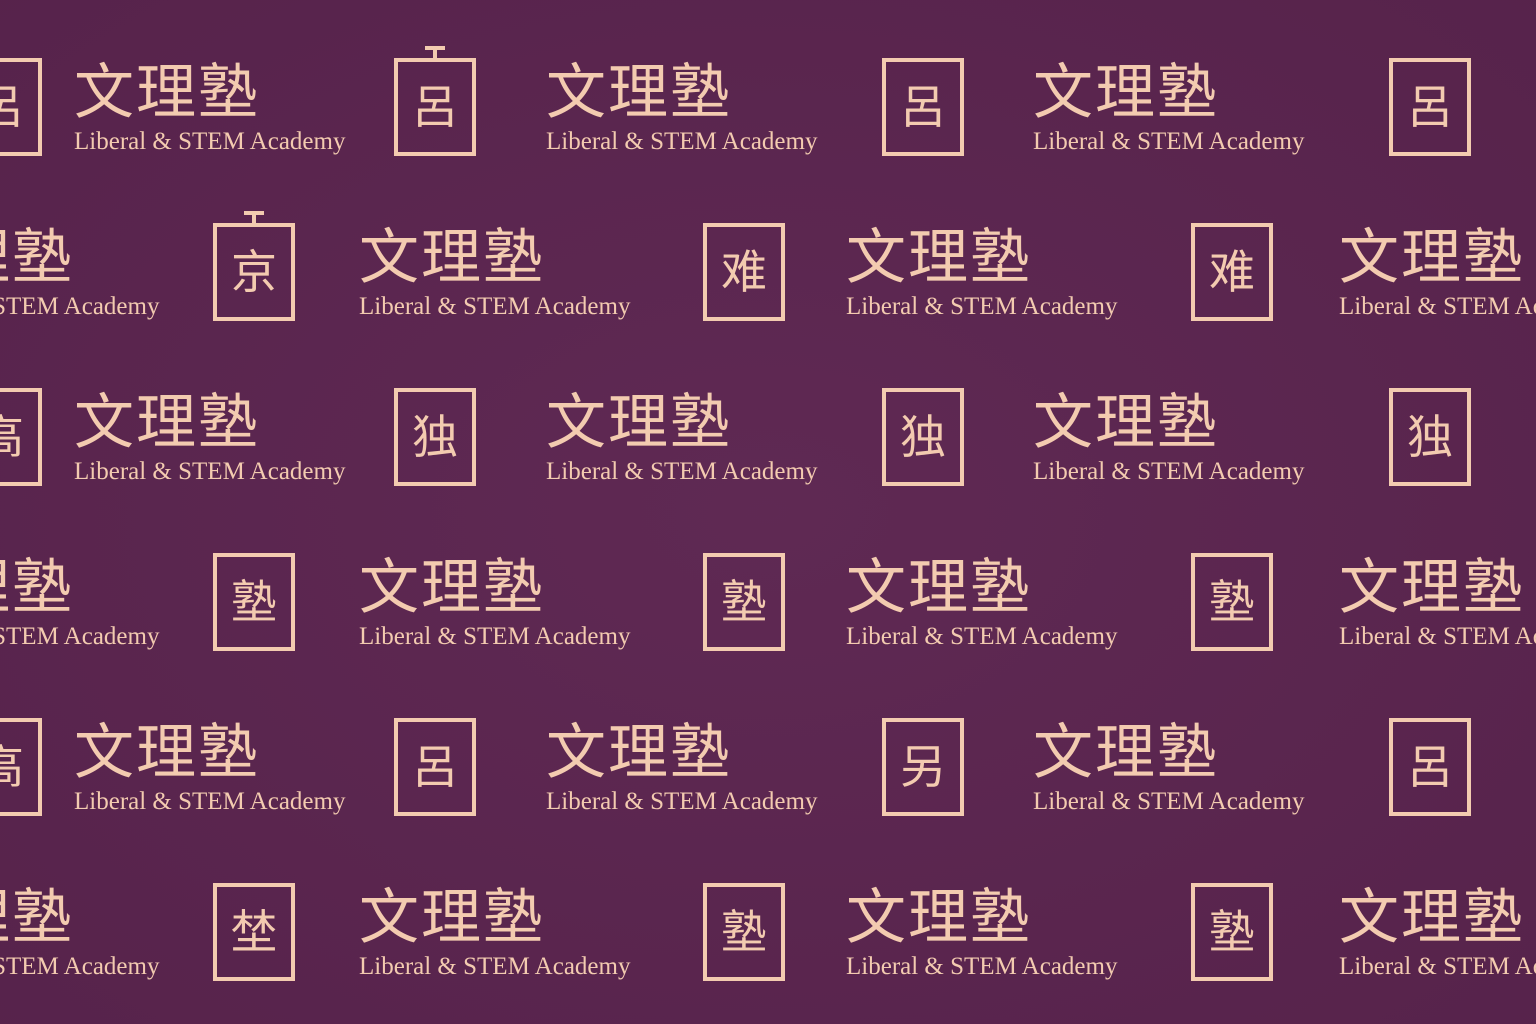 The image size is (1536, 1024). I want to click on seal-glyph: 埜, so click(254, 932).